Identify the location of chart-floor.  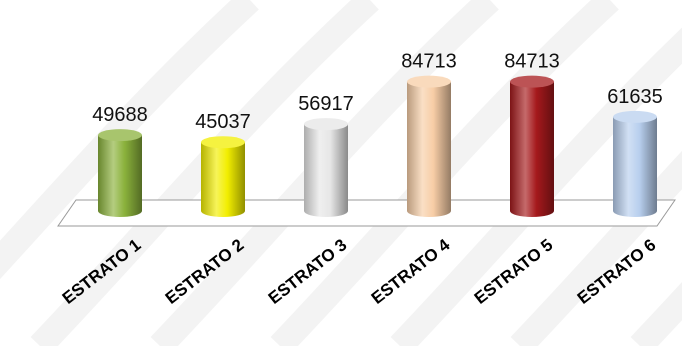
(366, 213).